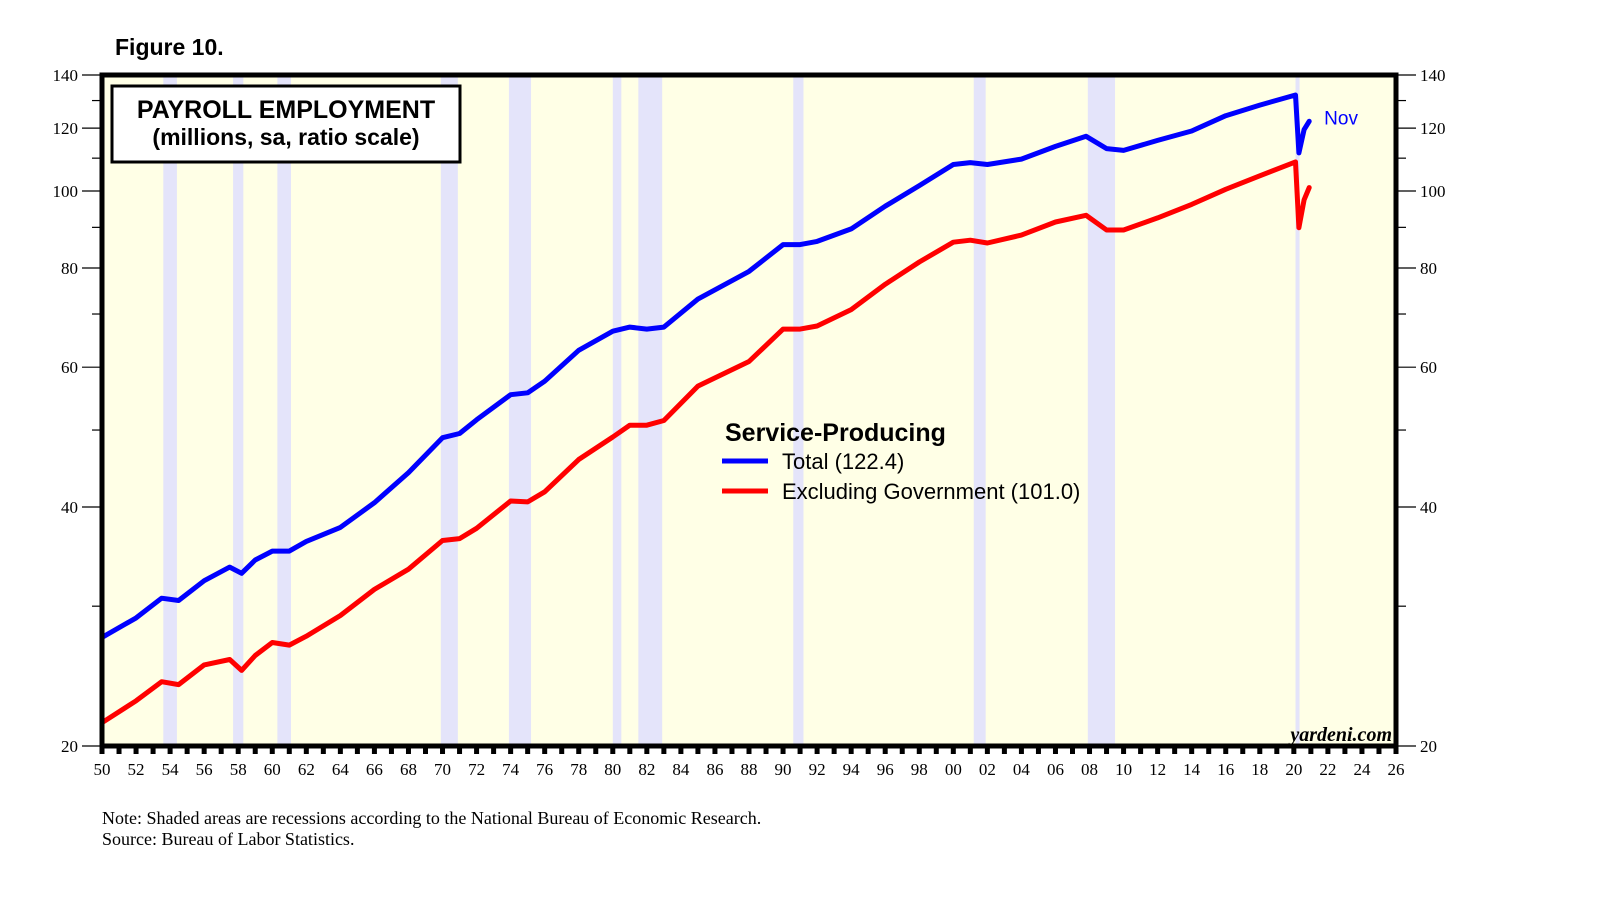 This screenshot has width=1610, height=910. What do you see at coordinates (341, 769) in the screenshot?
I see `x-tick-label: 64` at bounding box center [341, 769].